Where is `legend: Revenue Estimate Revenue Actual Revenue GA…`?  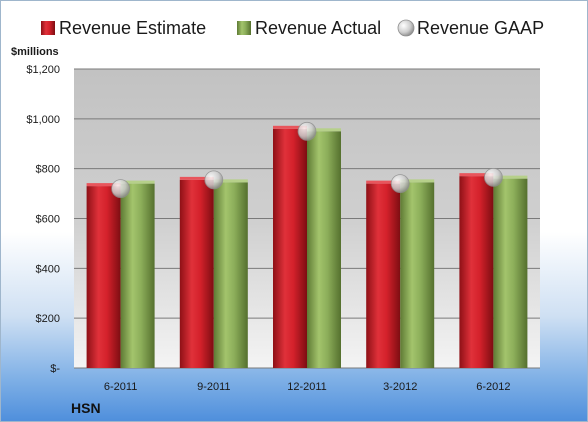 legend: Revenue Estimate Revenue Actual Revenue GA… is located at coordinates (292, 28).